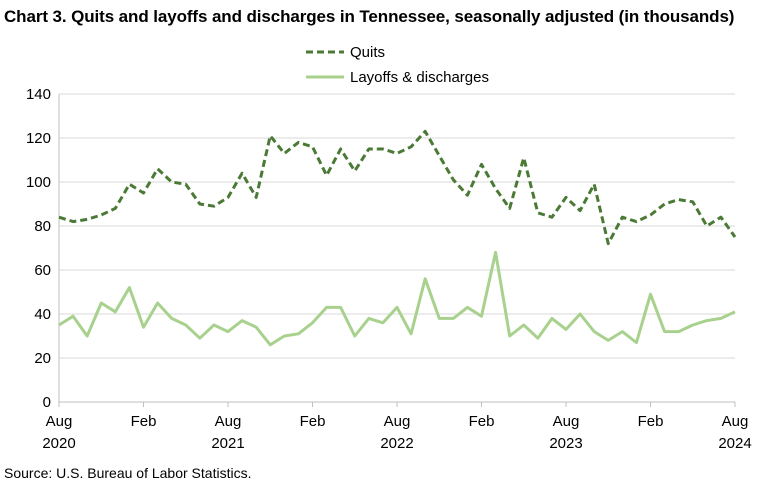 This screenshot has height=488, width=780. I want to click on y-tick-label: 40, so click(42, 314).